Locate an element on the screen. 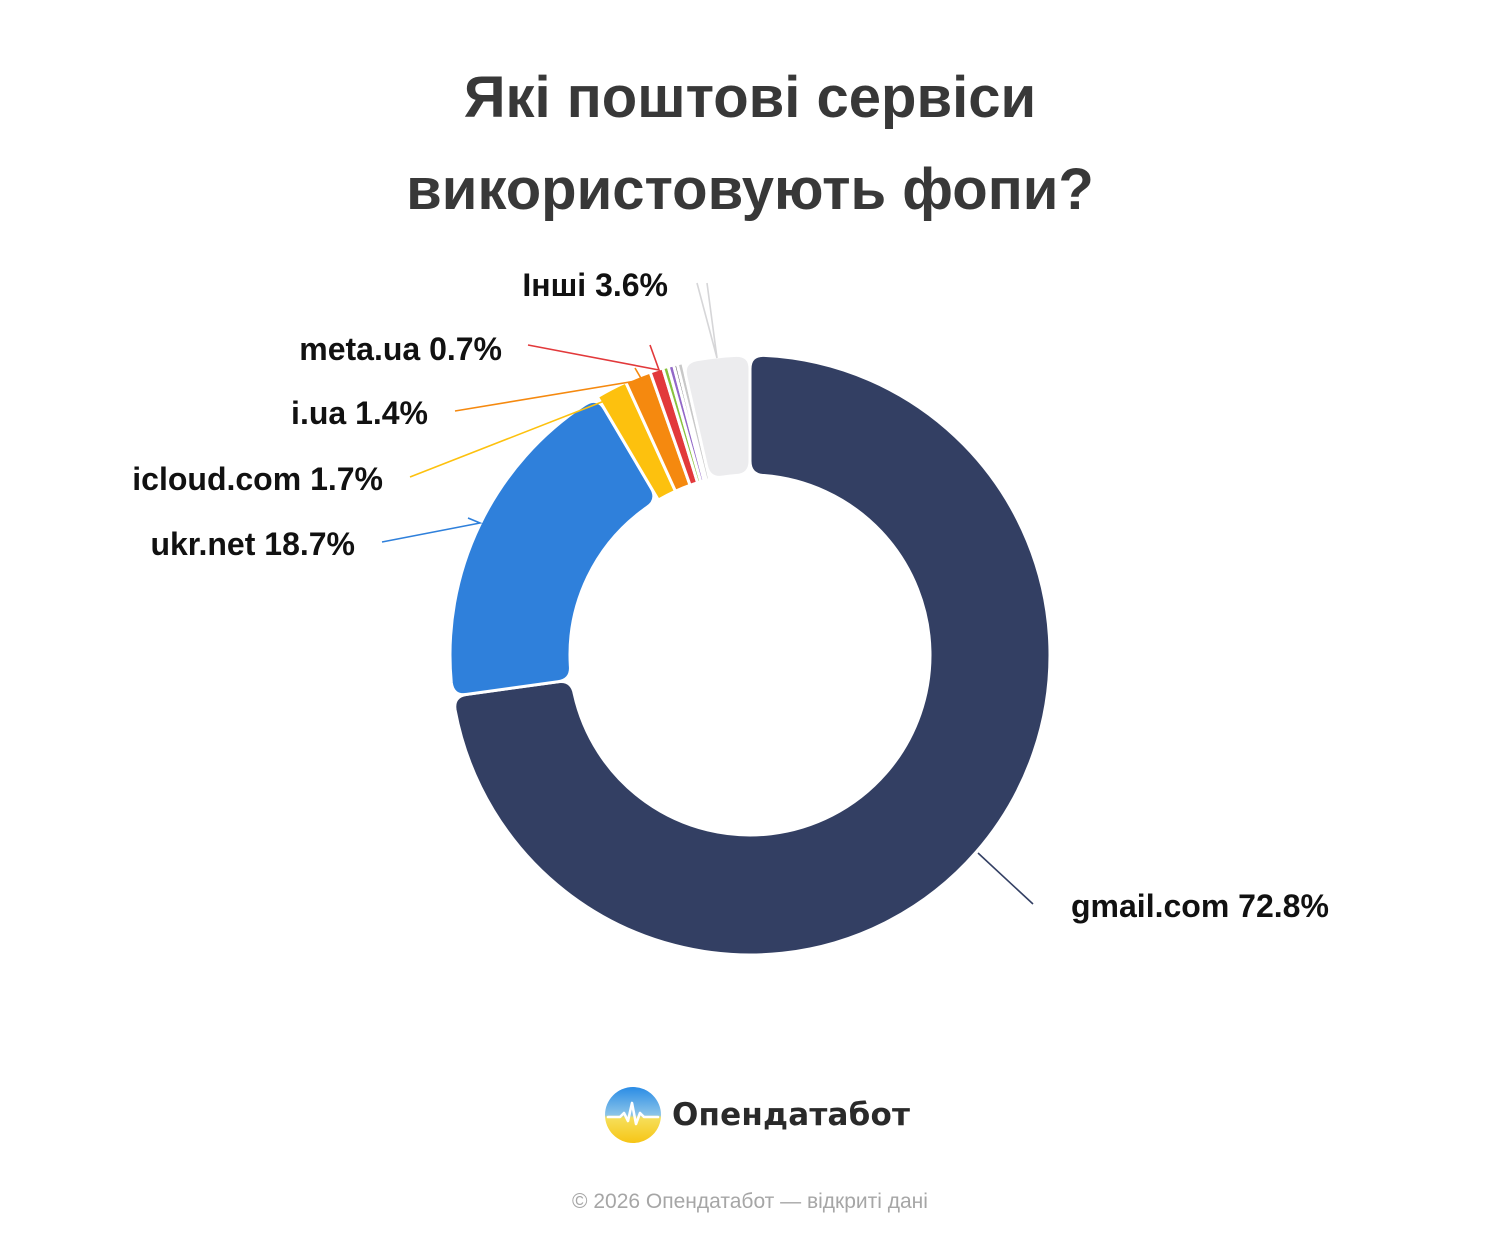 This screenshot has height=1250, width=1500. brand: Опендатабот is located at coordinates (757, 1115).